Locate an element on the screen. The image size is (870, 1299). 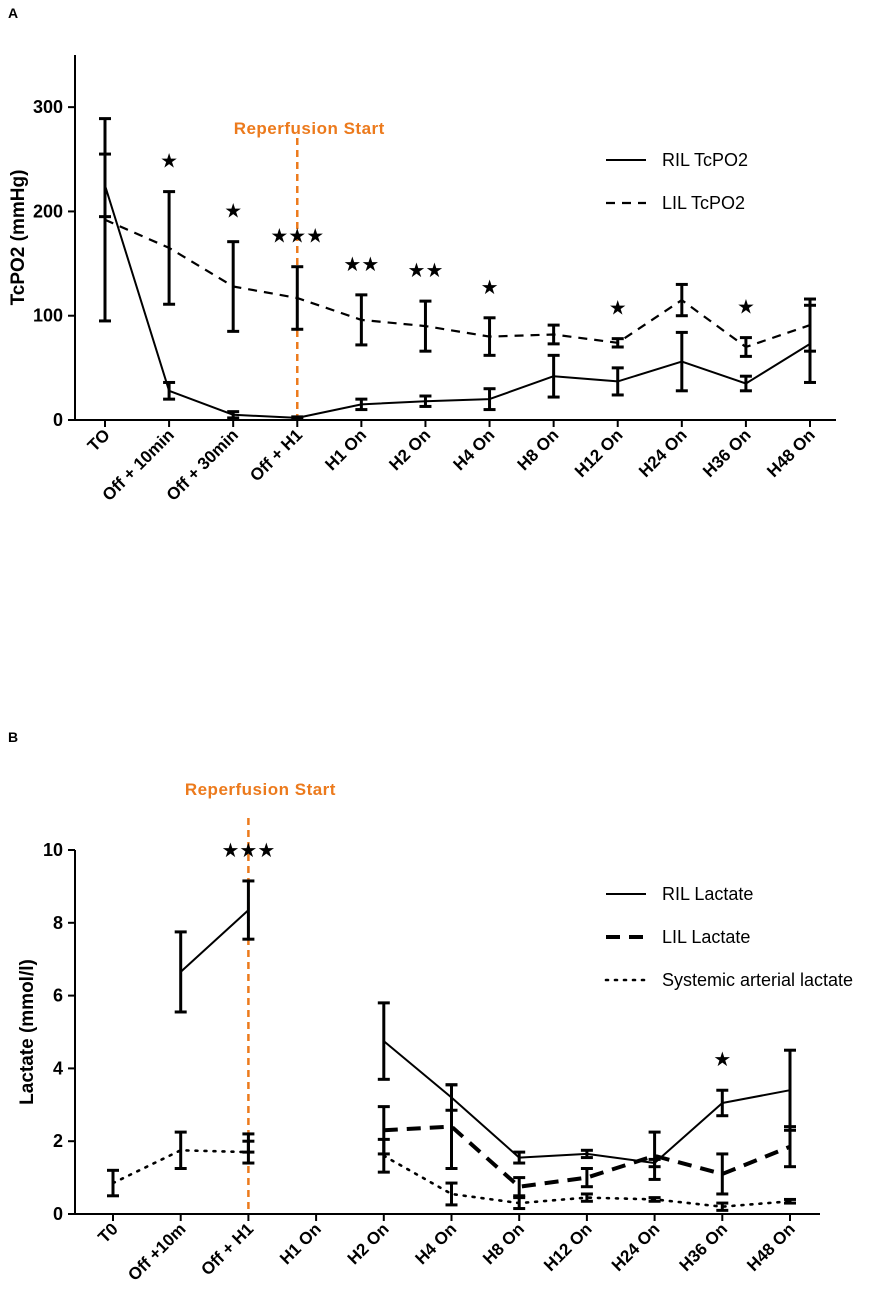
legend-label: RIL TcPO2 is located at coordinates (705, 160).